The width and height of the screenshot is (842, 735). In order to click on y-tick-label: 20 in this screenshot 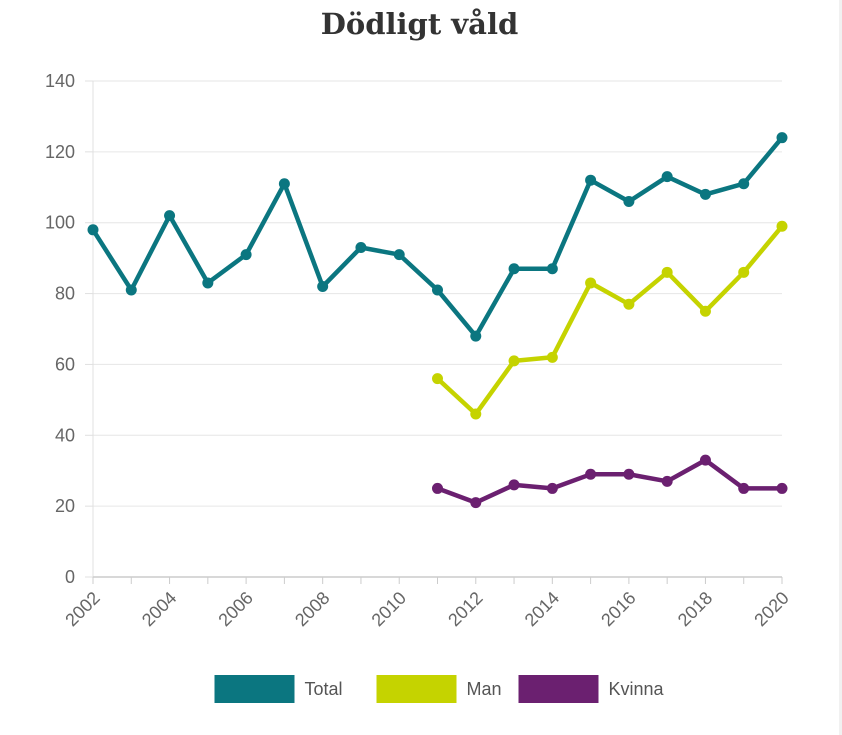, I will do `click(65, 506)`.